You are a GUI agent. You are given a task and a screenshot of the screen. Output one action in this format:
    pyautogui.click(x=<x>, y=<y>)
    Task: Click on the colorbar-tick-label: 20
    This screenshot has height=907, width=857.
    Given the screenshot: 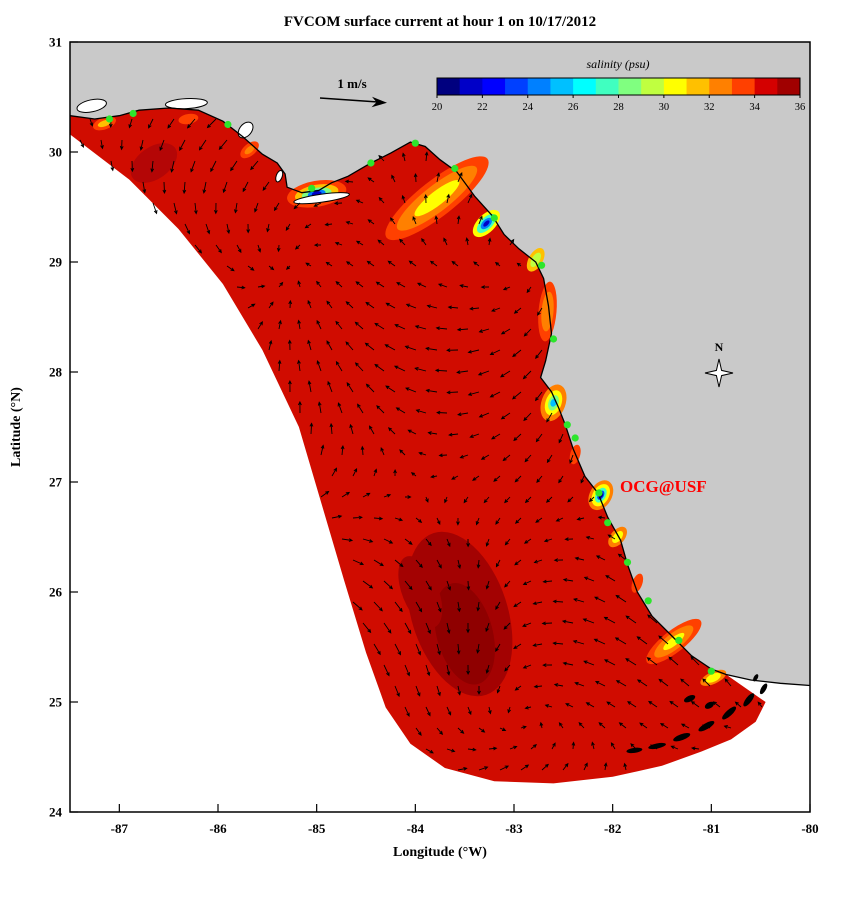 What is the action you would take?
    pyautogui.click(x=437, y=107)
    